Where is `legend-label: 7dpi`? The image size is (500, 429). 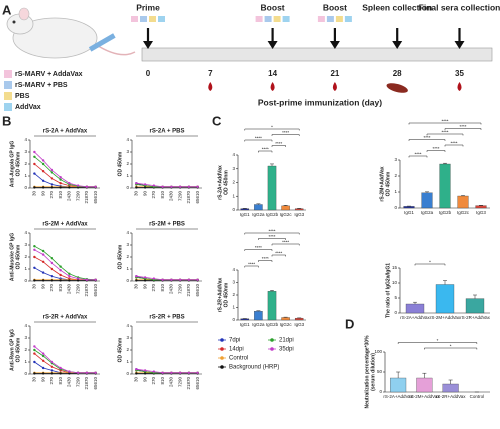
legend-label: 7dpi is located at coordinates (234, 341).